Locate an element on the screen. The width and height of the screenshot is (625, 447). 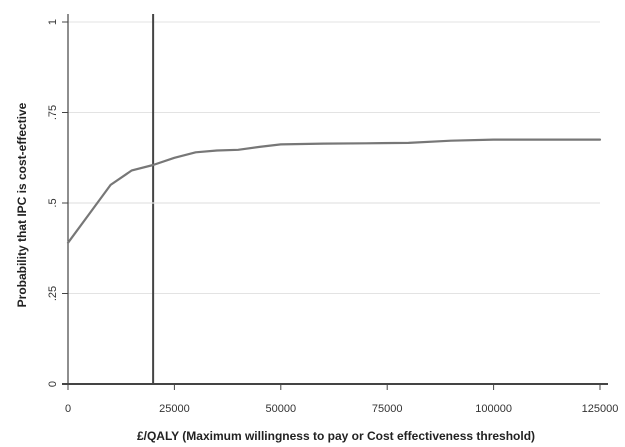
y-tick-label-0: 0 is located at coordinates (53, 384).